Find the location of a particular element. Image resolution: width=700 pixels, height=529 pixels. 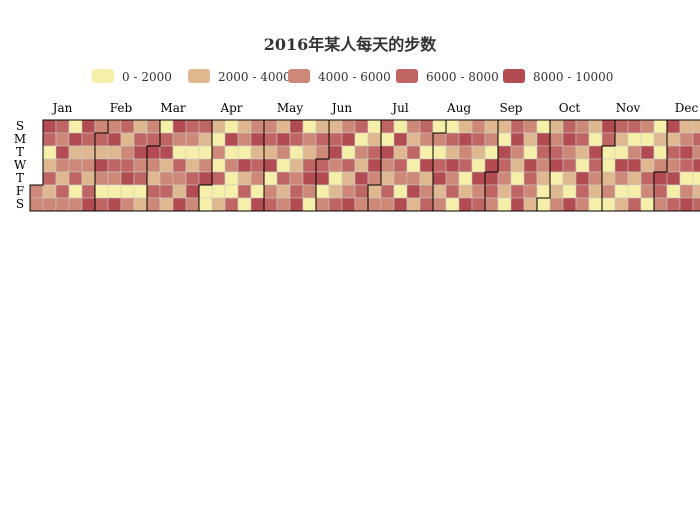

legend-item: 2000 - 4000 is located at coordinates (239, 76).